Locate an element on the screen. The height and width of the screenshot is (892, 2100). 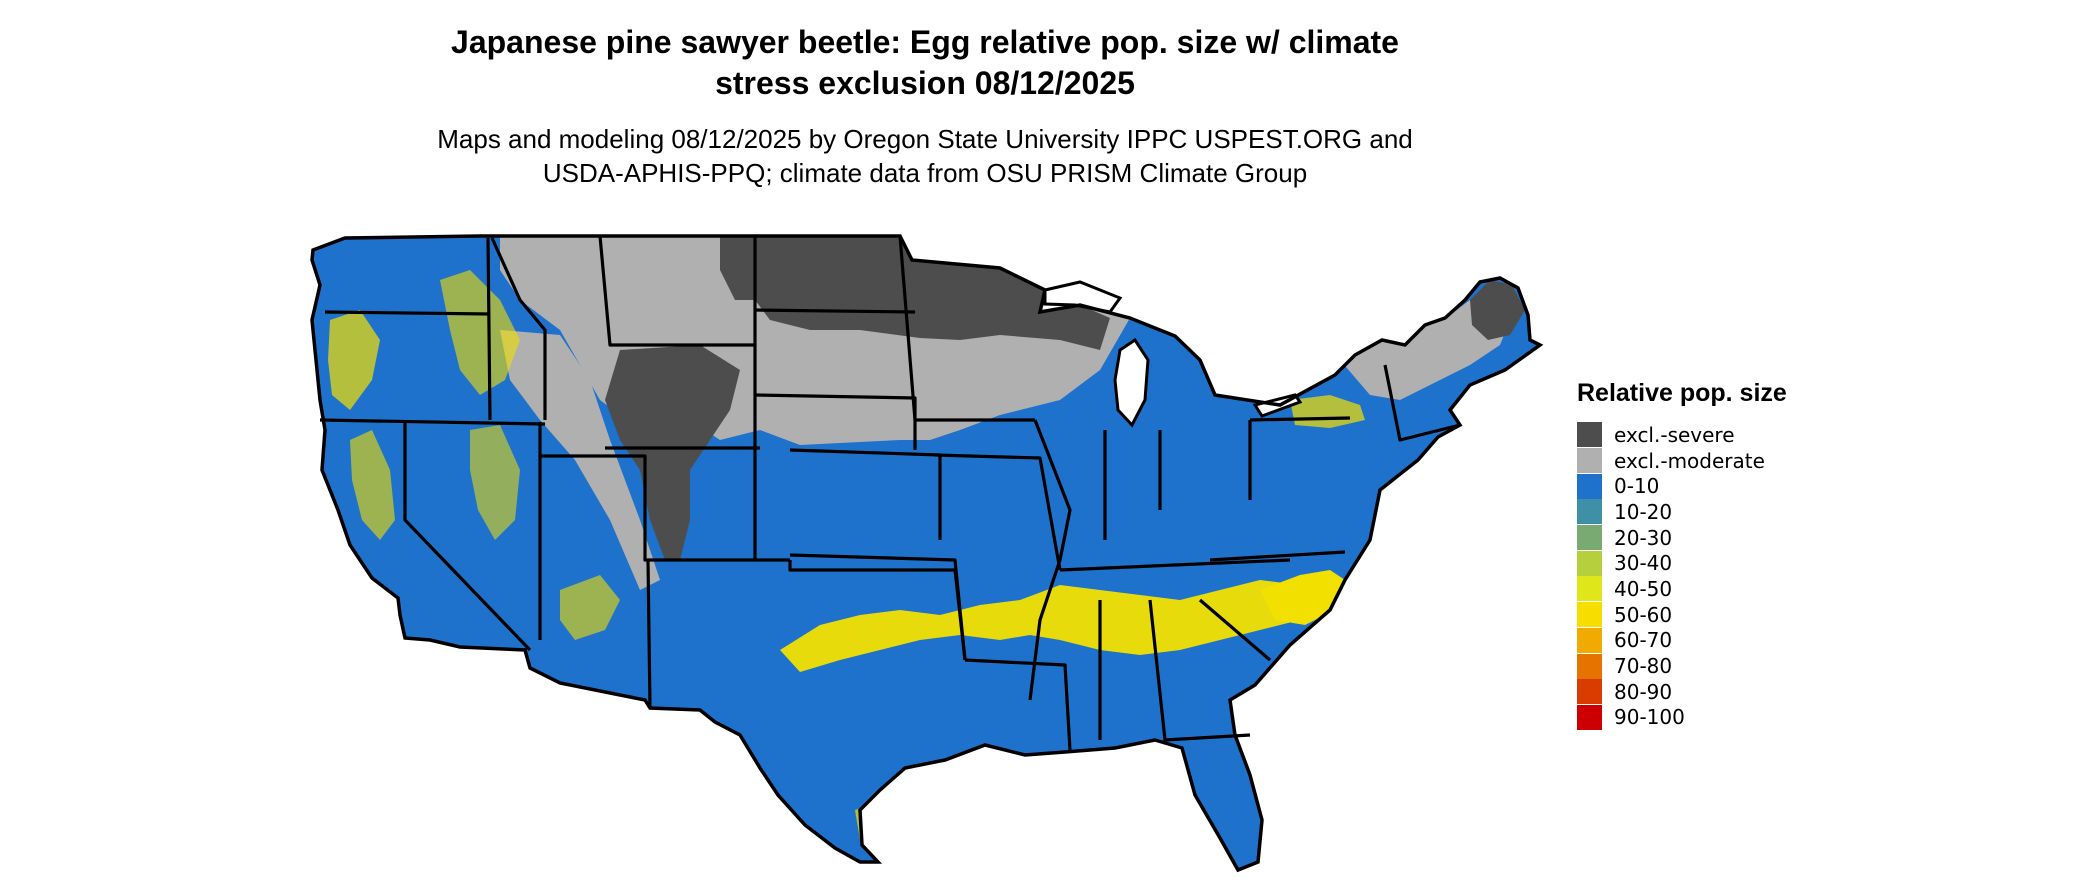
high-pop-patch-arizona is located at coordinates (590, 607).